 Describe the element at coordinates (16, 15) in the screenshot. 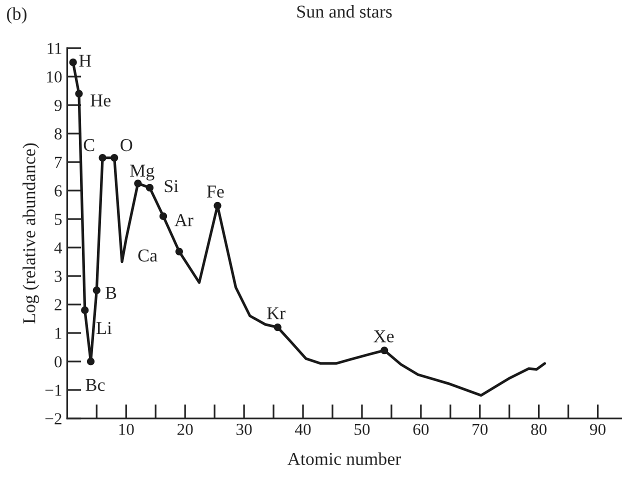

I see `text: (b)` at that location.